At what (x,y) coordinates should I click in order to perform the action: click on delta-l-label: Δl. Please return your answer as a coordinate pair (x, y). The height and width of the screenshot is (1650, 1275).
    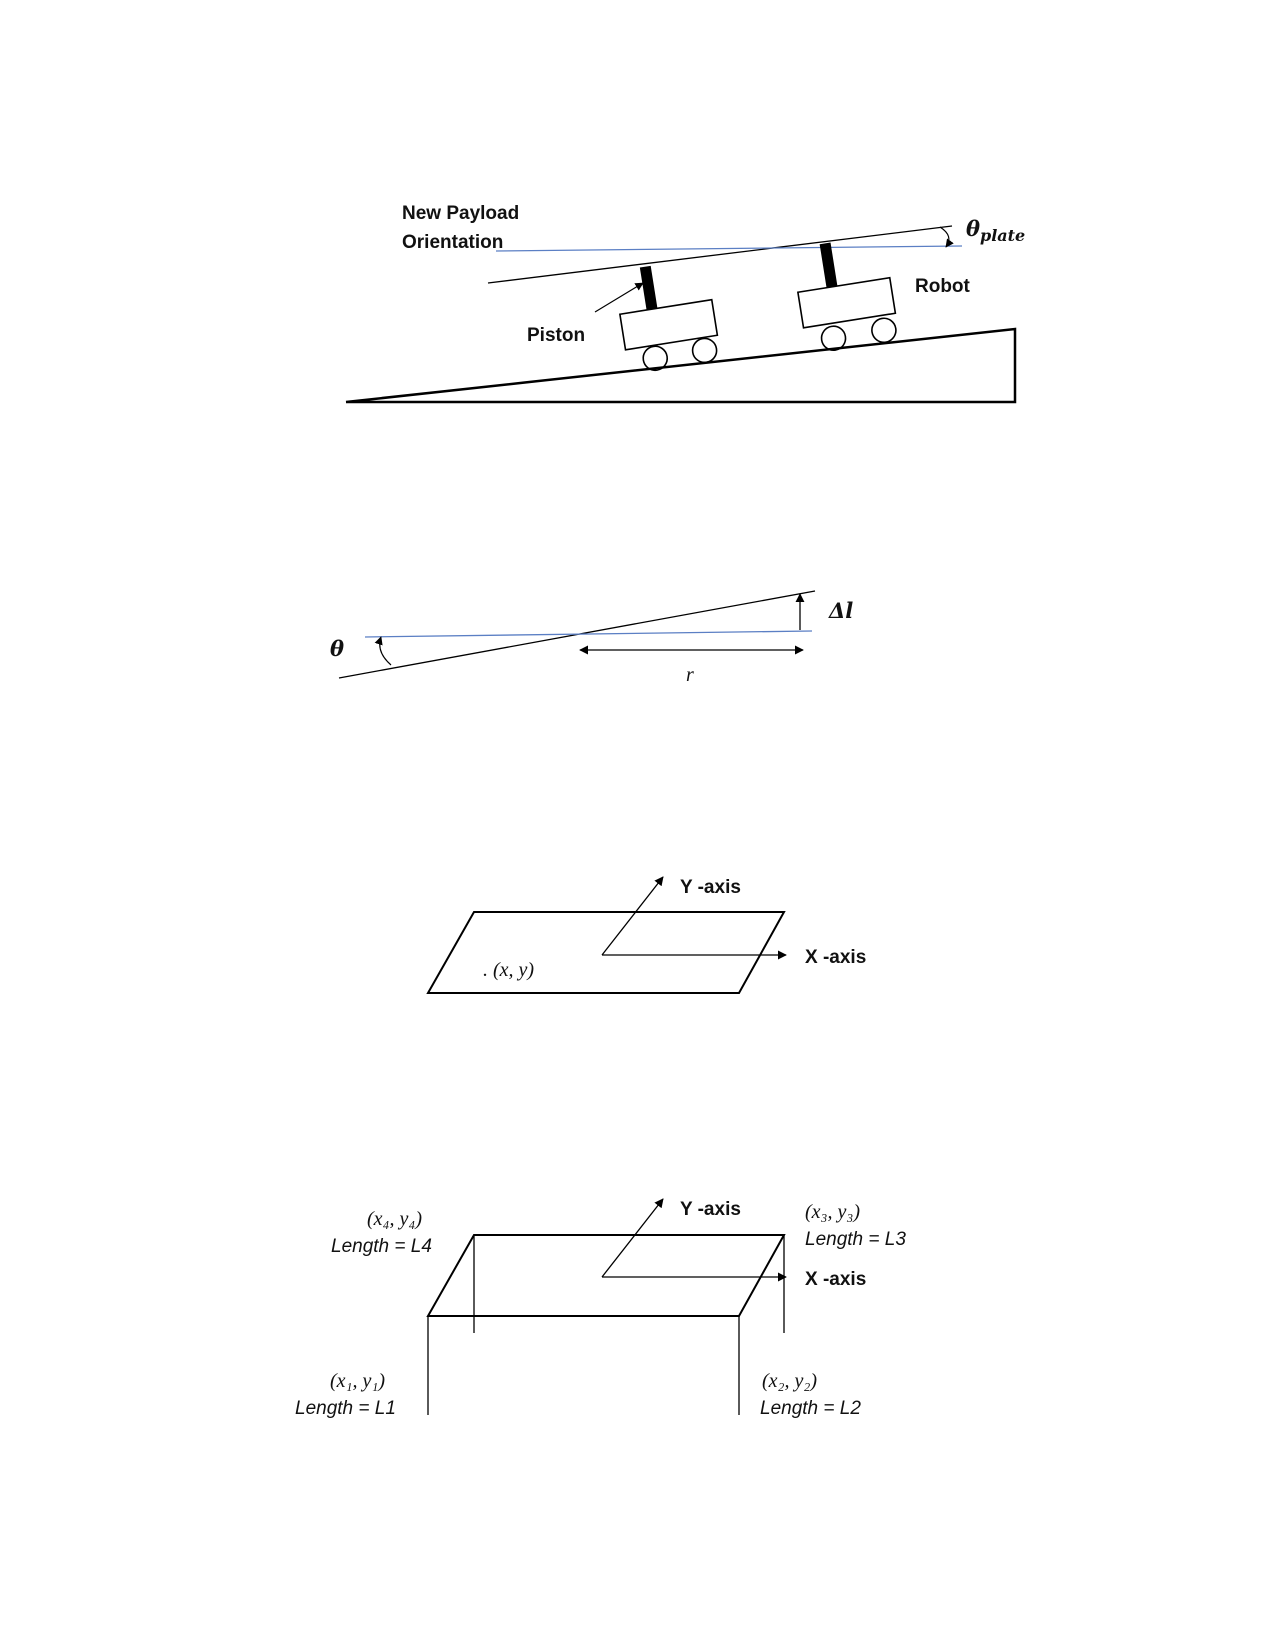
    Looking at the image, I should click on (840, 610).